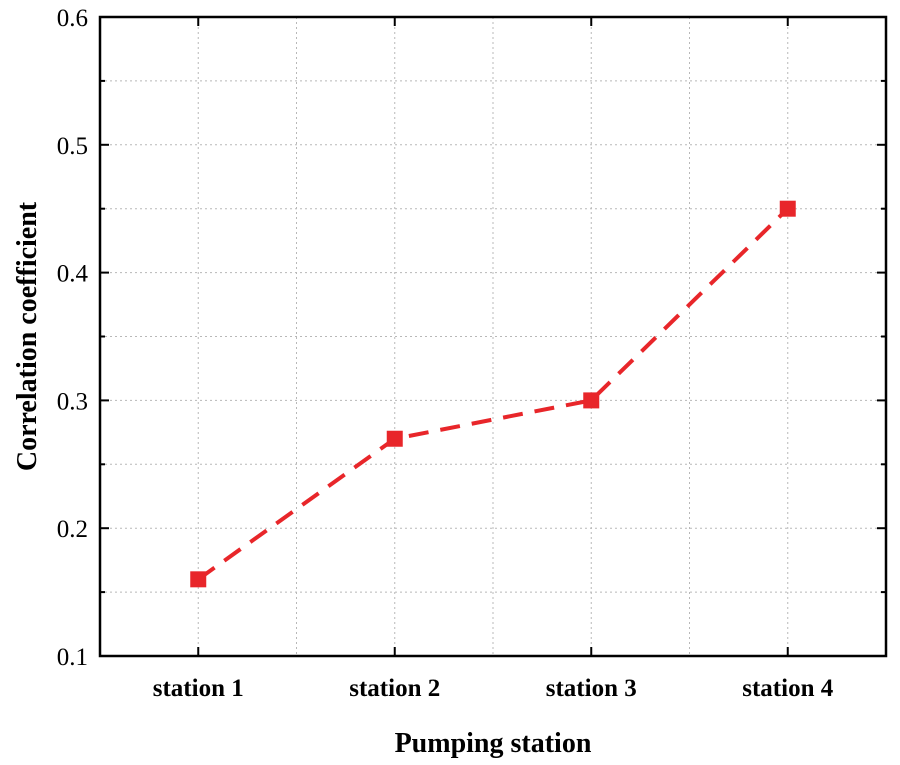 The image size is (900, 765). I want to click on x-tick-label: station 1, so click(198, 688).